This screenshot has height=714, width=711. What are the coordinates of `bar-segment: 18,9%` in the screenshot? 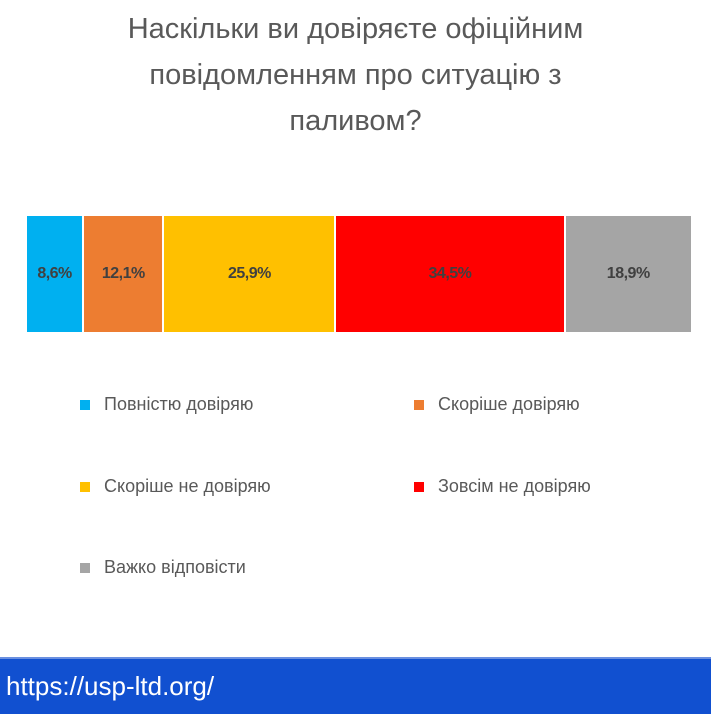 It's located at (628, 274).